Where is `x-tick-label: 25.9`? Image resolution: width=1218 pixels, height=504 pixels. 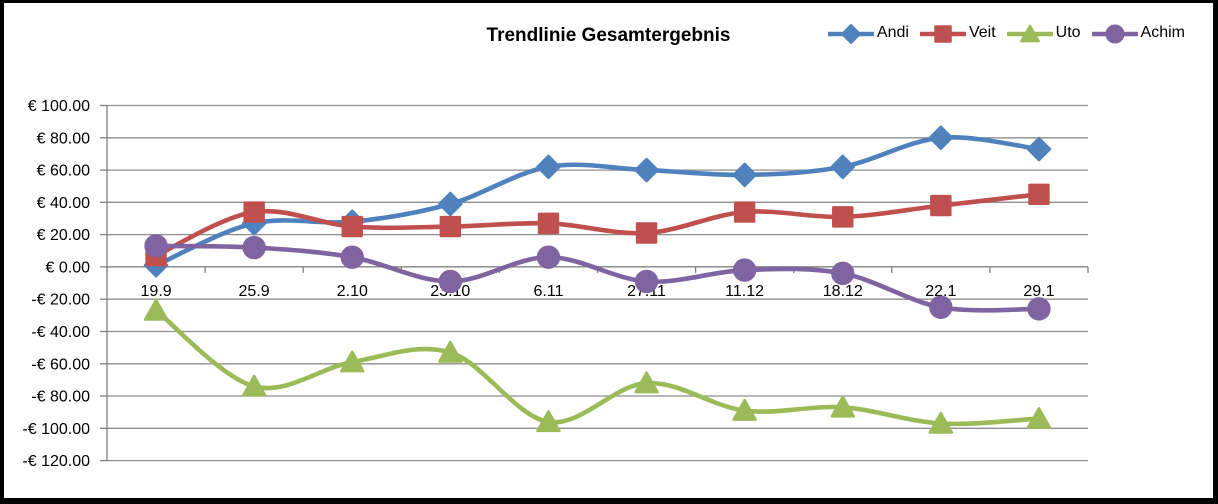
x-tick-label: 25.9 is located at coordinates (254, 291).